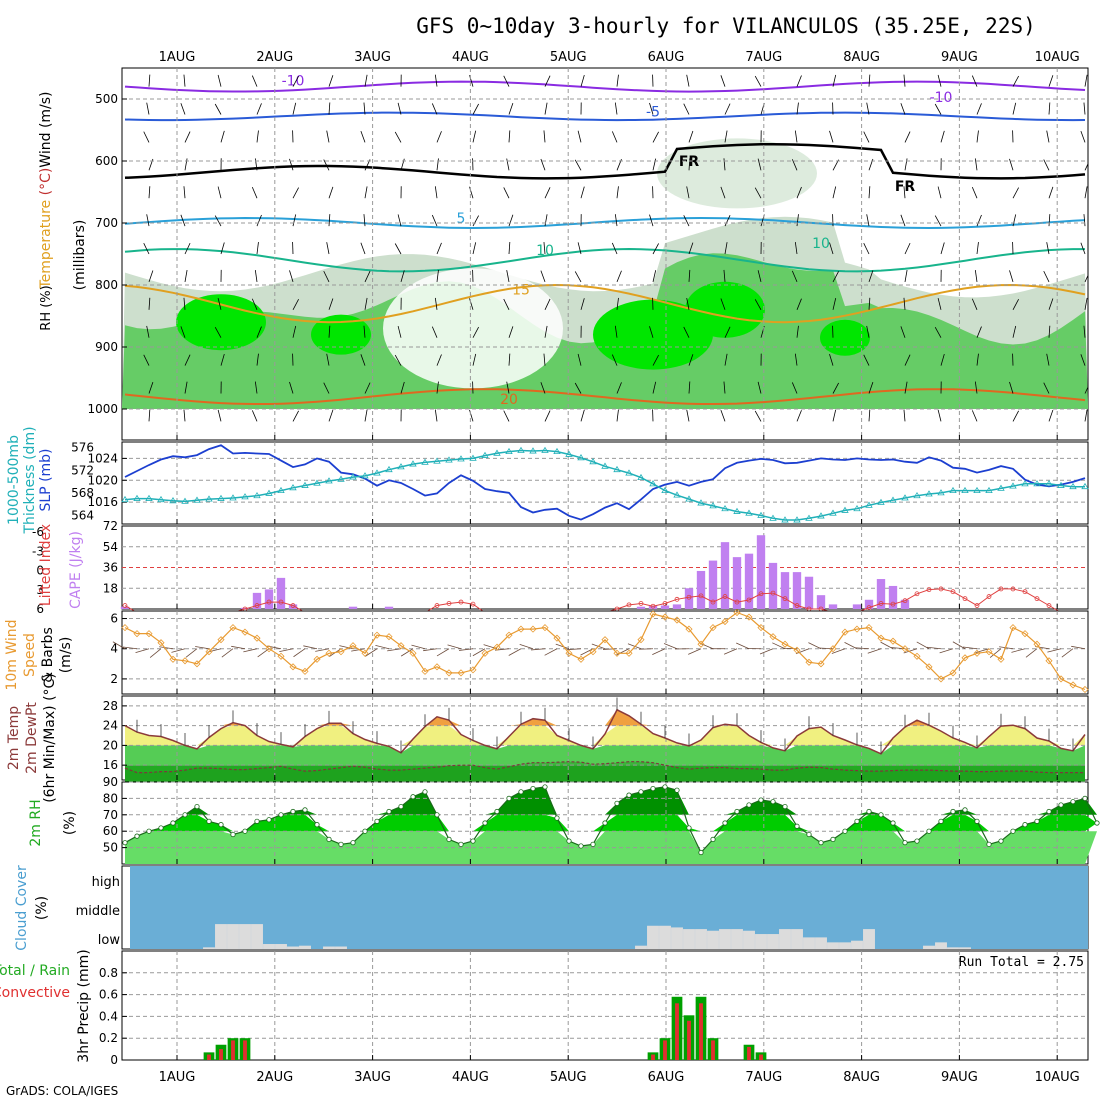  What do you see at coordinates (62, 1091) in the screenshot?
I see `credit-label: GrADS: COLA/IGES` at bounding box center [62, 1091].